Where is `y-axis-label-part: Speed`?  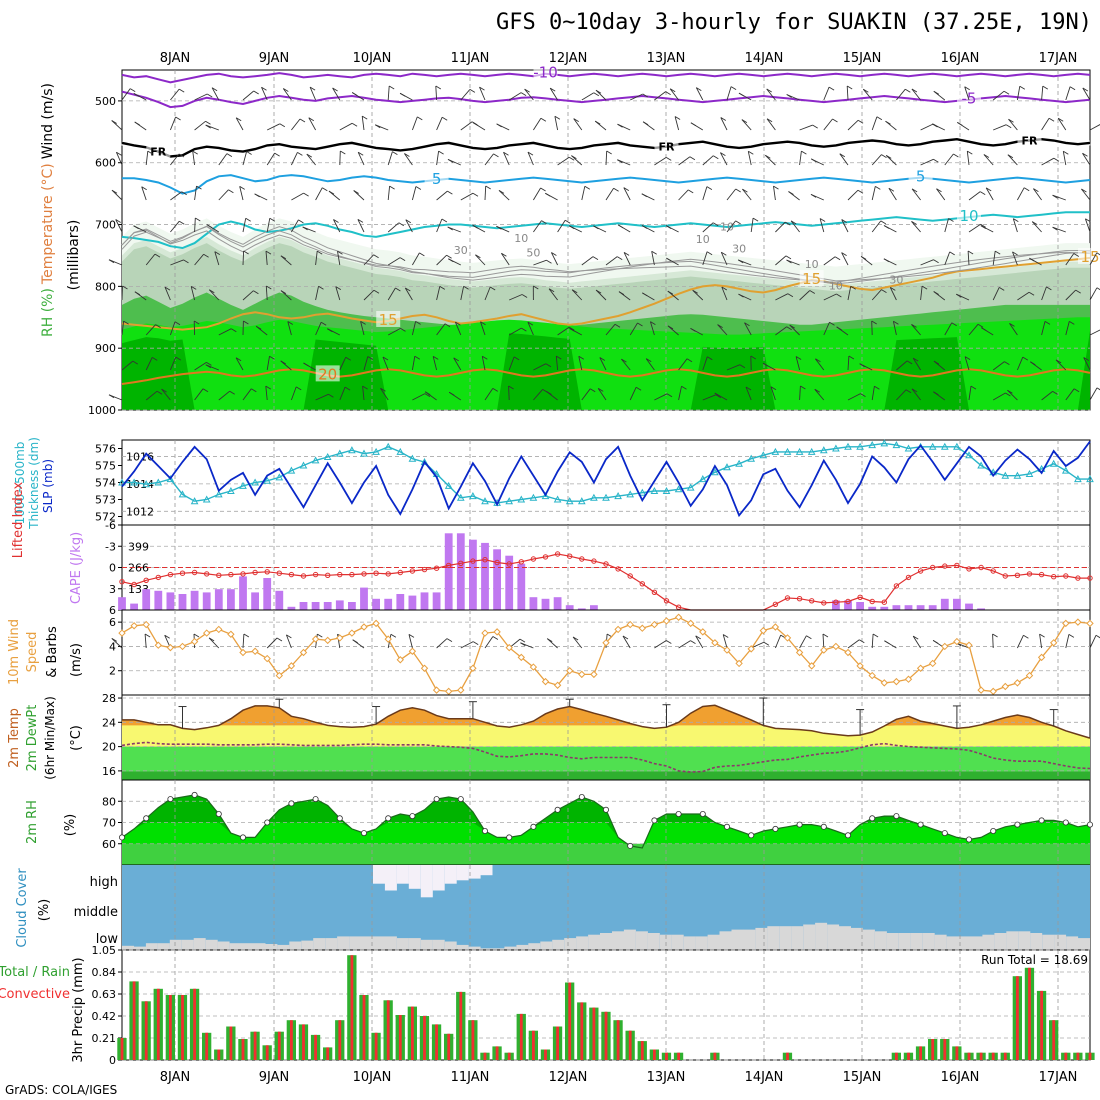 y-axis-label-part: Speed is located at coordinates (32, 652).